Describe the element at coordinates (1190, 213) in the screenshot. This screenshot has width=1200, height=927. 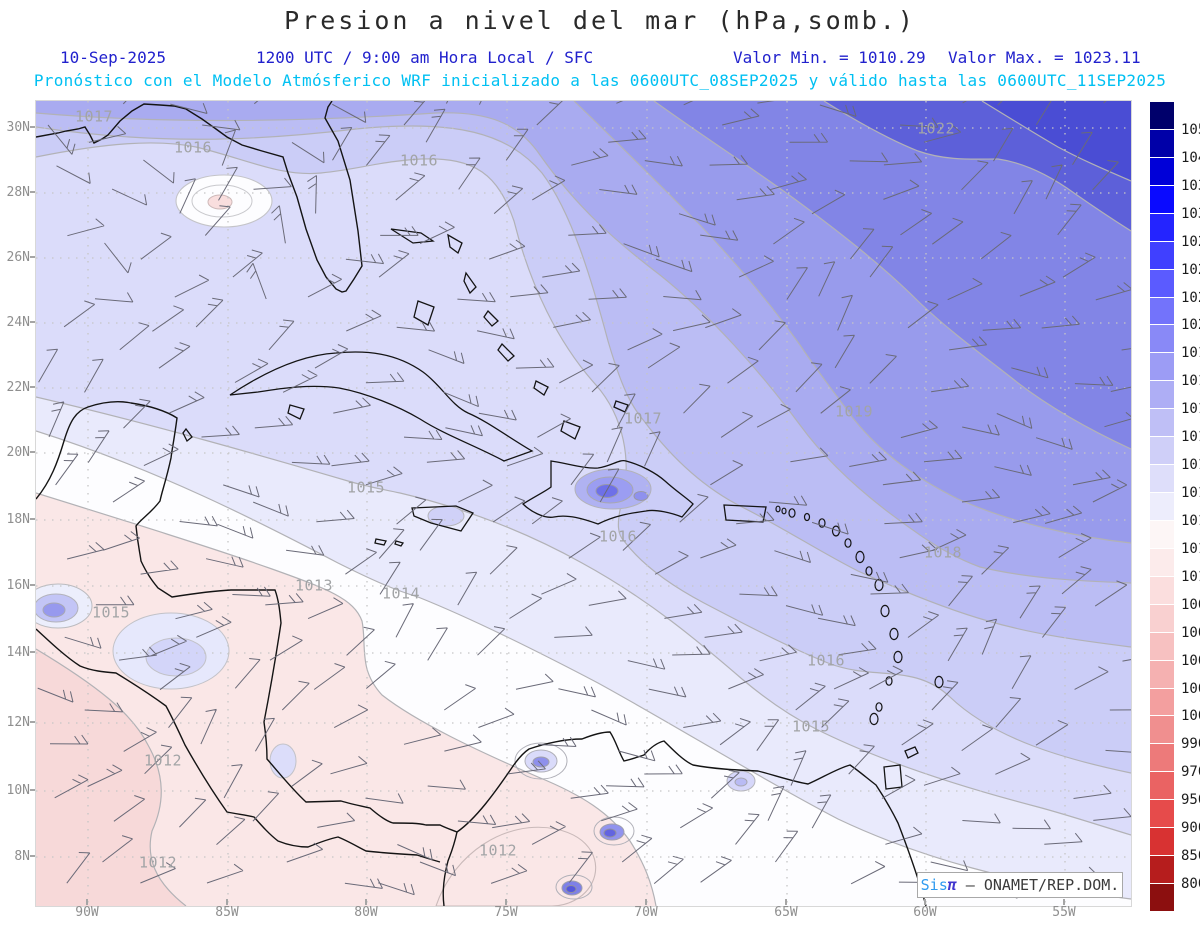
I see `colorbar-label-1030: 1030` at that location.